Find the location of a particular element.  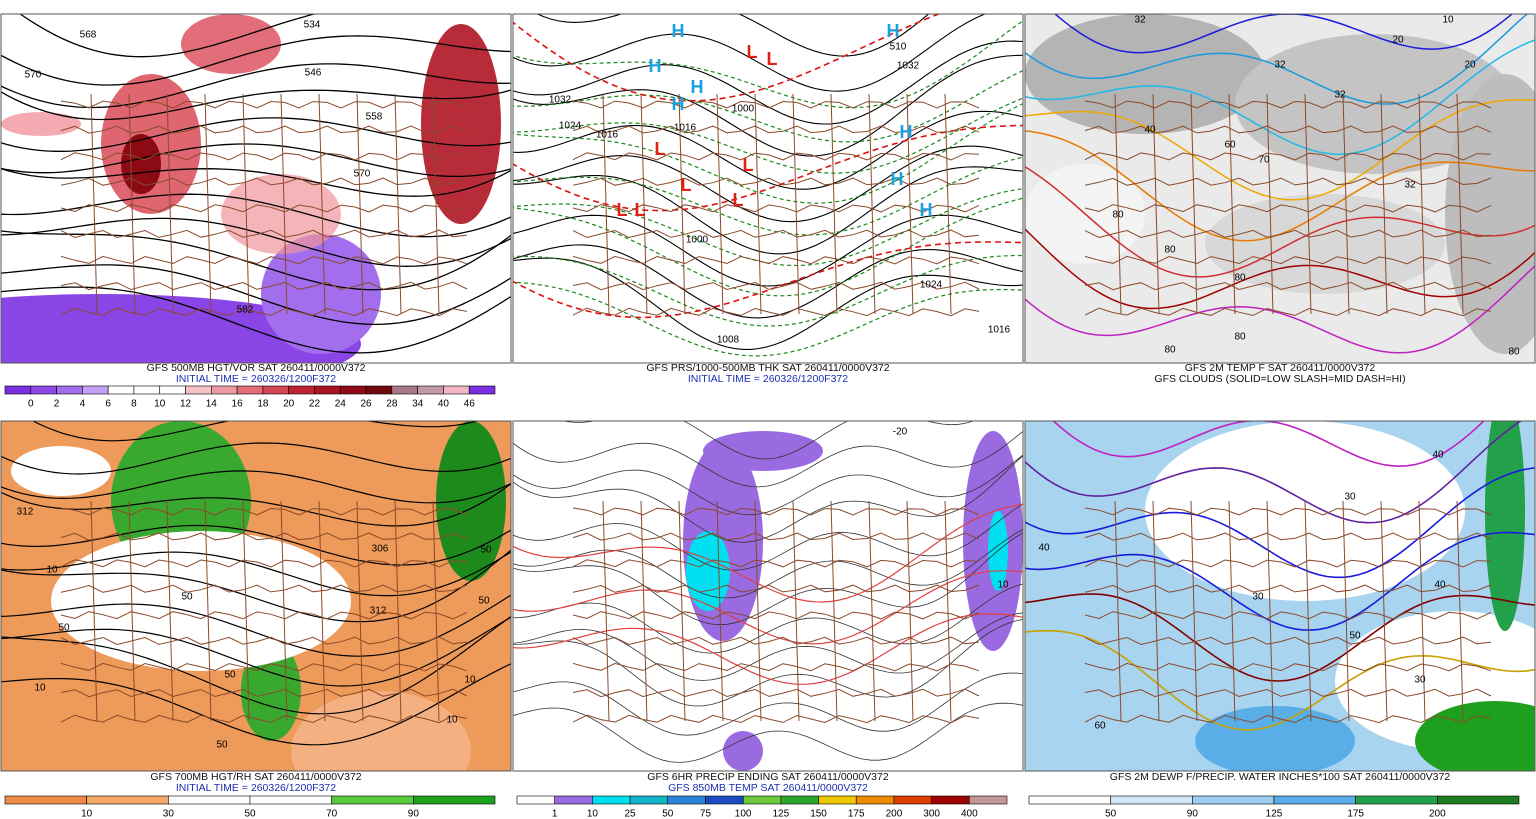

contour-label: 40 is located at coordinates (1440, 585).